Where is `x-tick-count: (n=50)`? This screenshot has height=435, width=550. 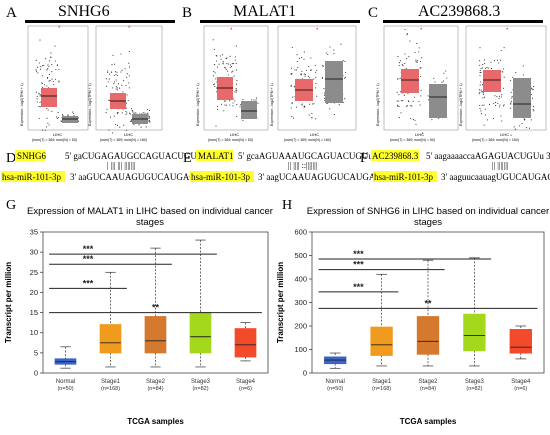 x-tick-count: (n=50) is located at coordinates (335, 389).